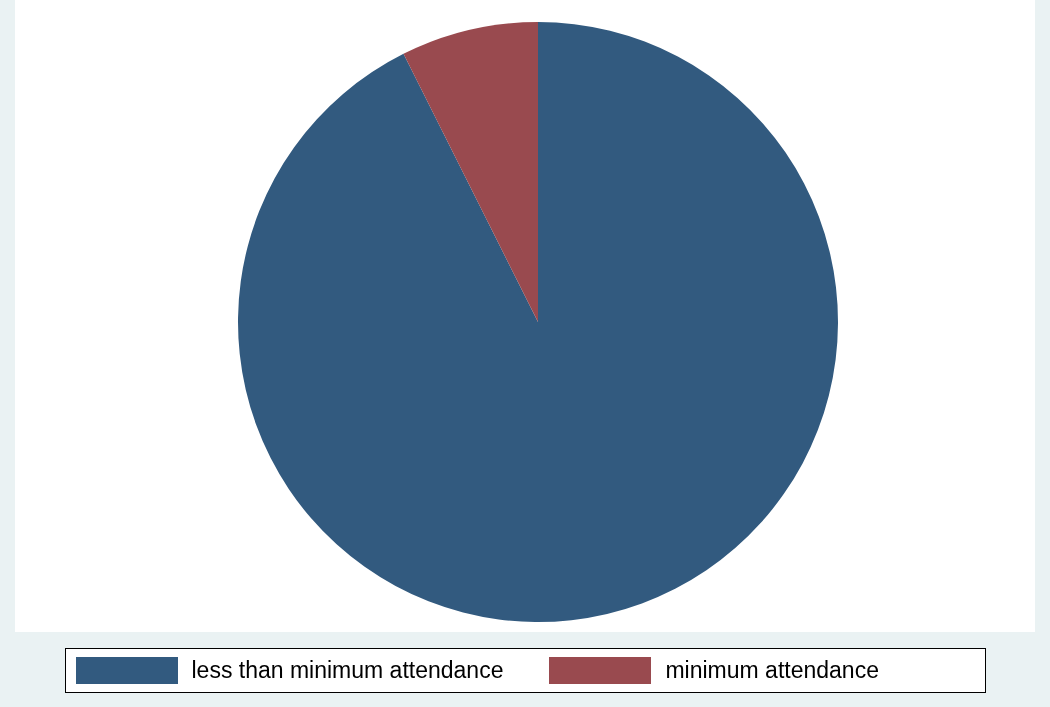 The image size is (1050, 707). What do you see at coordinates (470, 172) in the screenshot?
I see `pie-slice` at bounding box center [470, 172].